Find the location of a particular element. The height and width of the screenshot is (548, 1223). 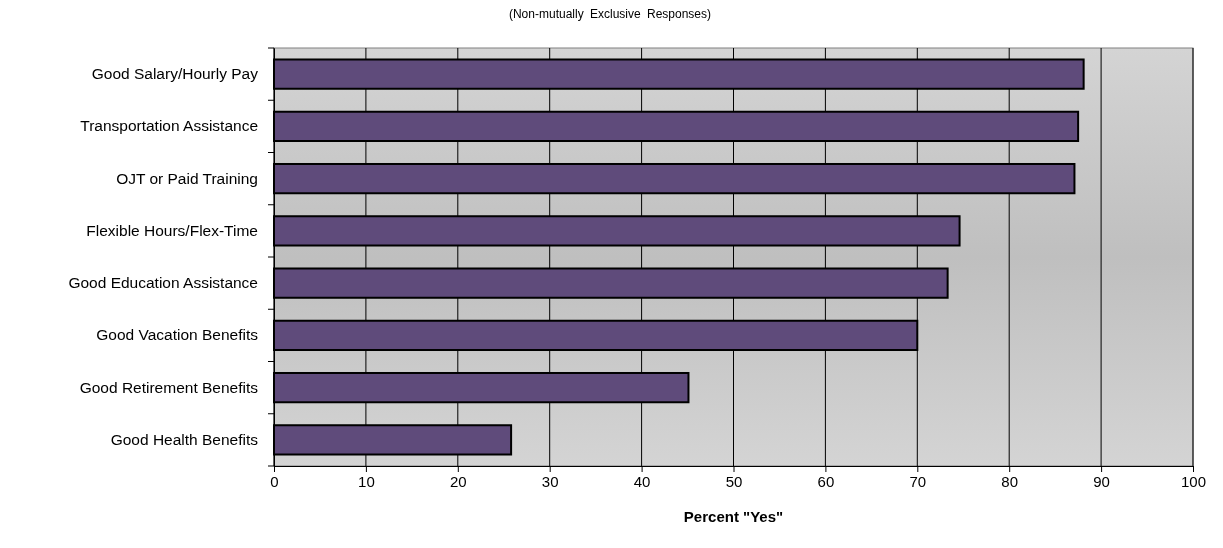

y-tick-label: Flexible Hours/Flex-Time is located at coordinates (172, 230).